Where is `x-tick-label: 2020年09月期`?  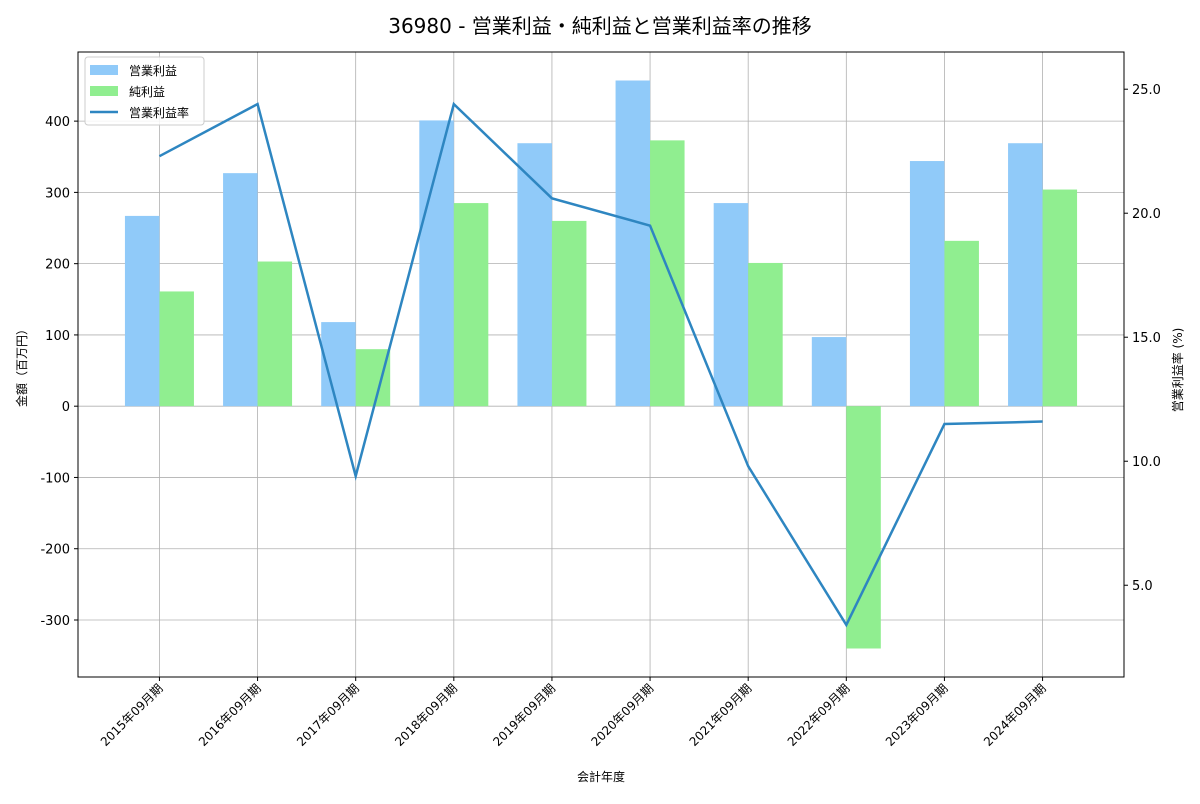 x-tick-label: 2020年09月期 is located at coordinates (622, 715).